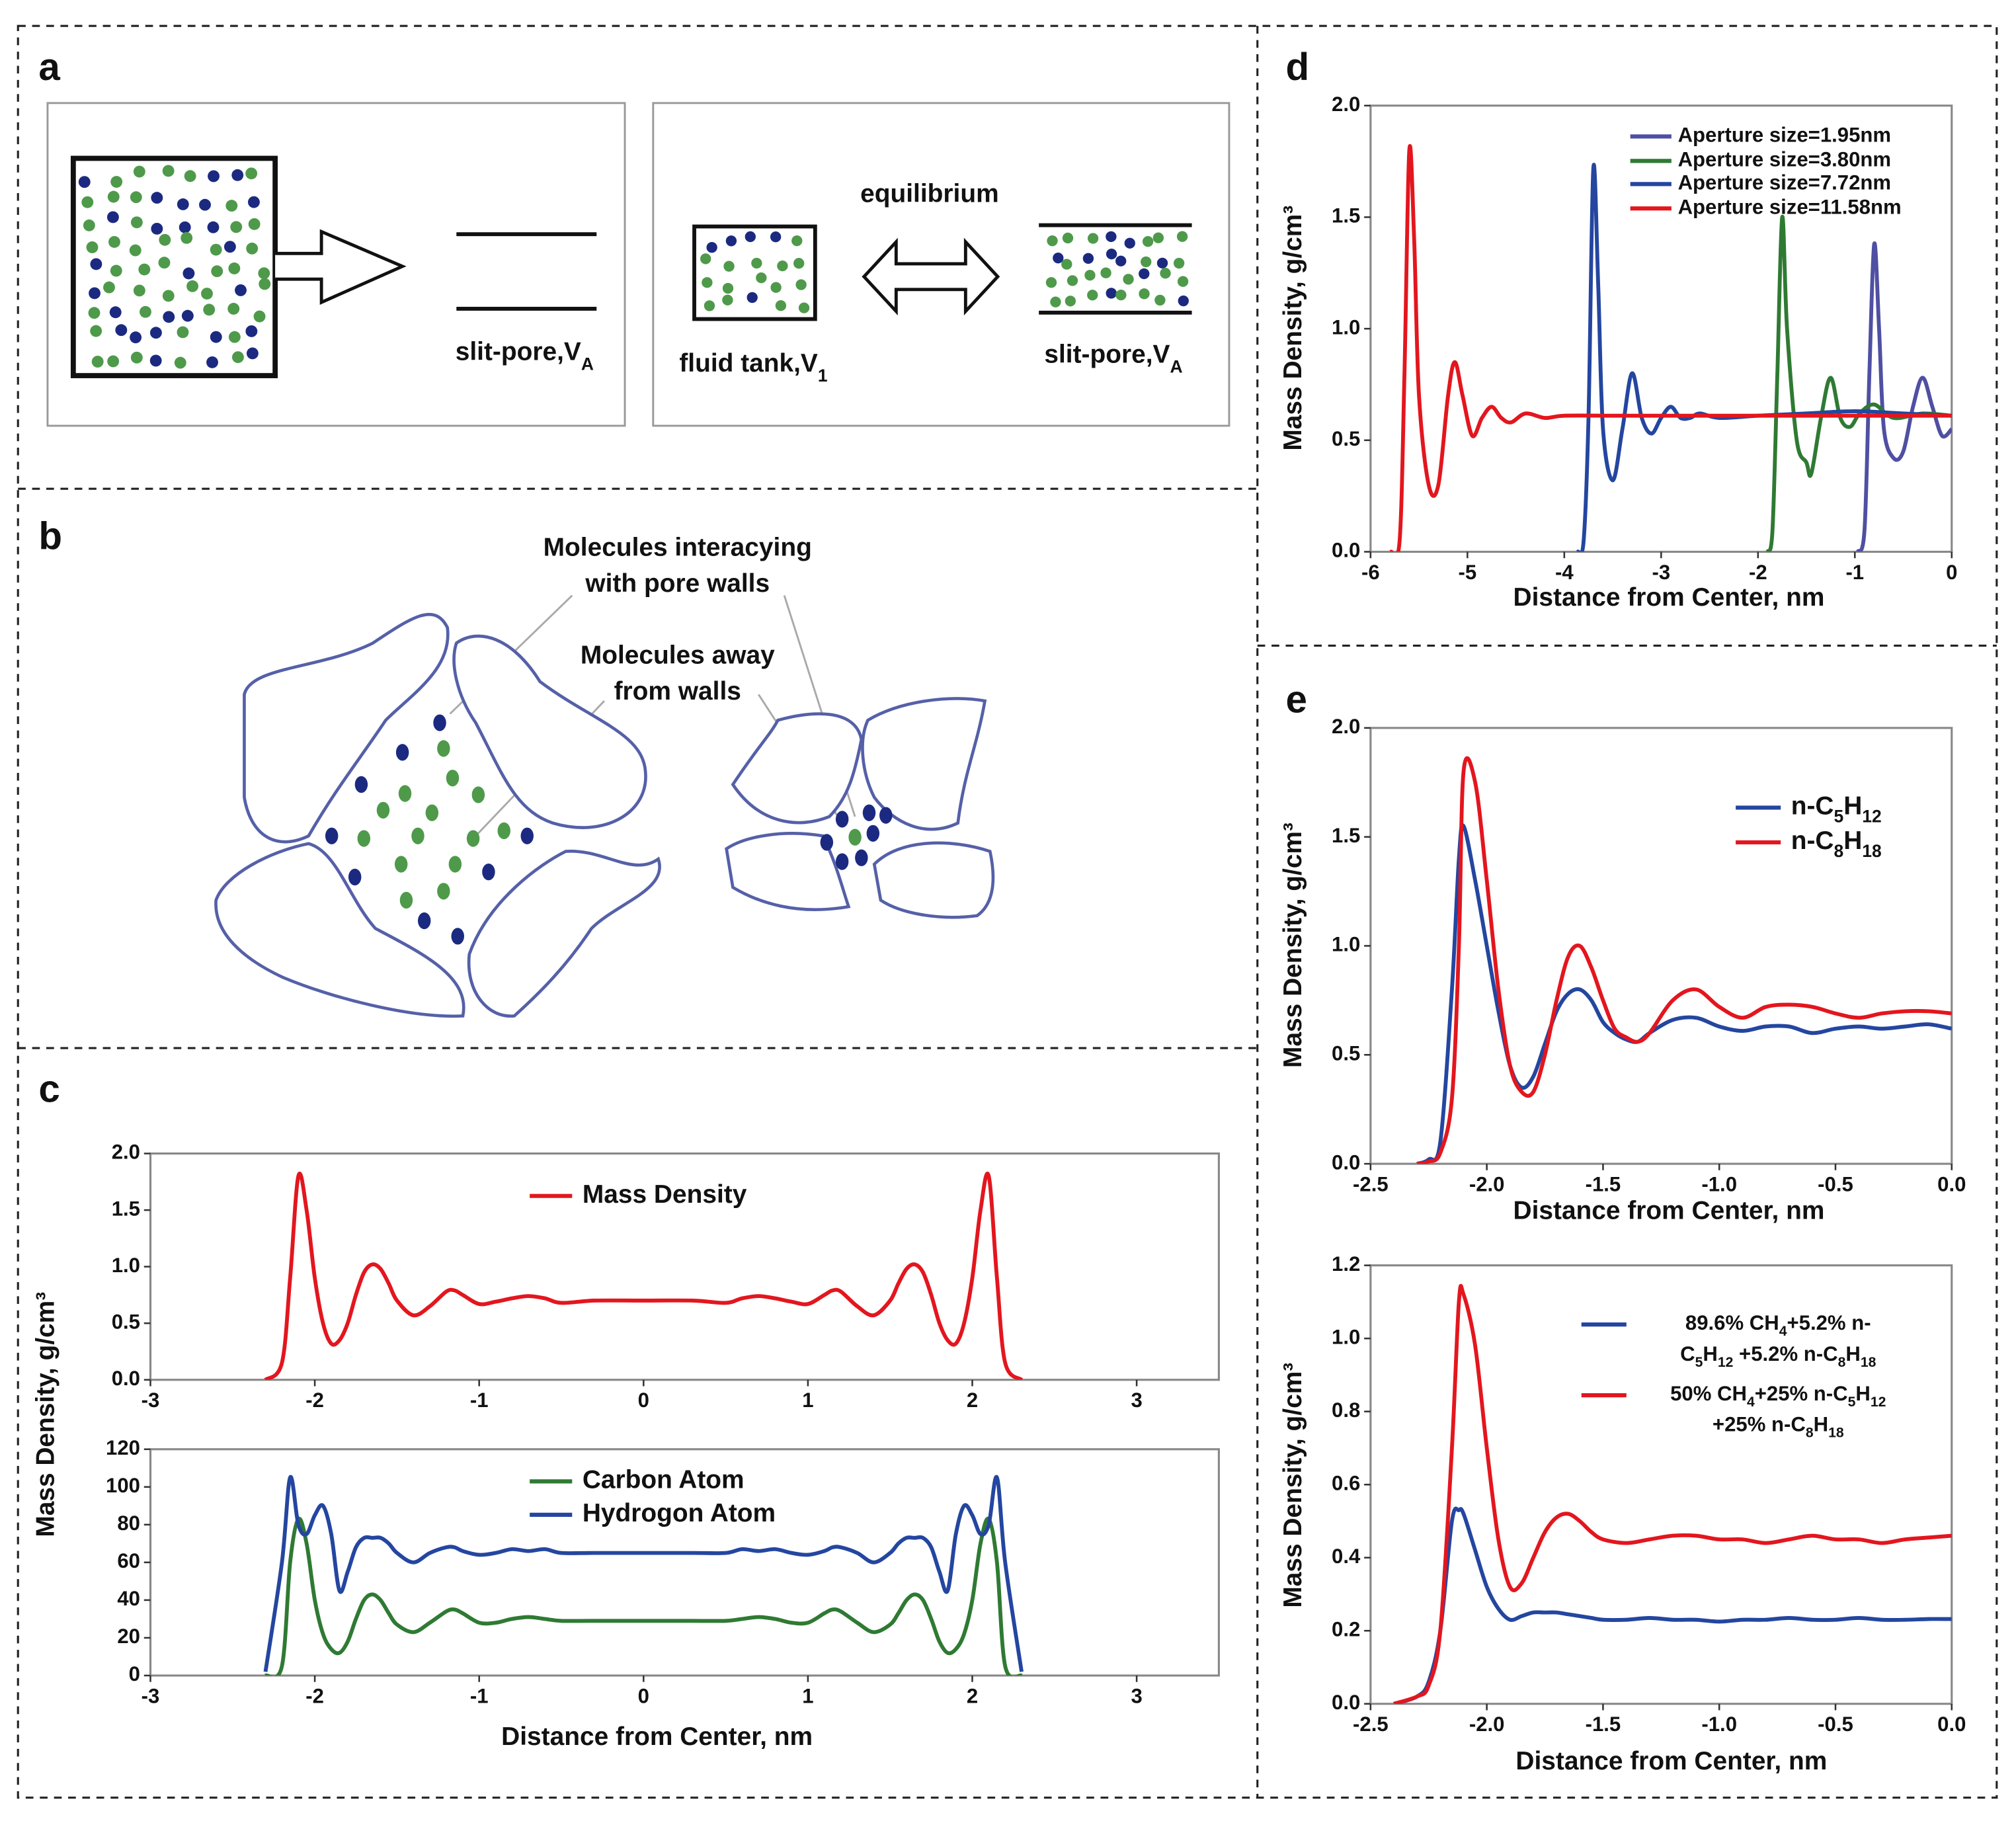  I want to click on legend-label: C5H12 +5.2% n-C8H18, so click(1778, 1356).